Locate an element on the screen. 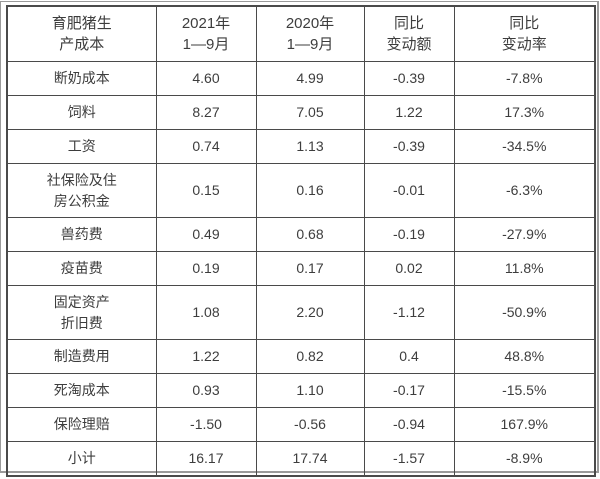 The height and width of the screenshot is (479, 600). row-label: 保险理赔 is located at coordinates (81, 424).